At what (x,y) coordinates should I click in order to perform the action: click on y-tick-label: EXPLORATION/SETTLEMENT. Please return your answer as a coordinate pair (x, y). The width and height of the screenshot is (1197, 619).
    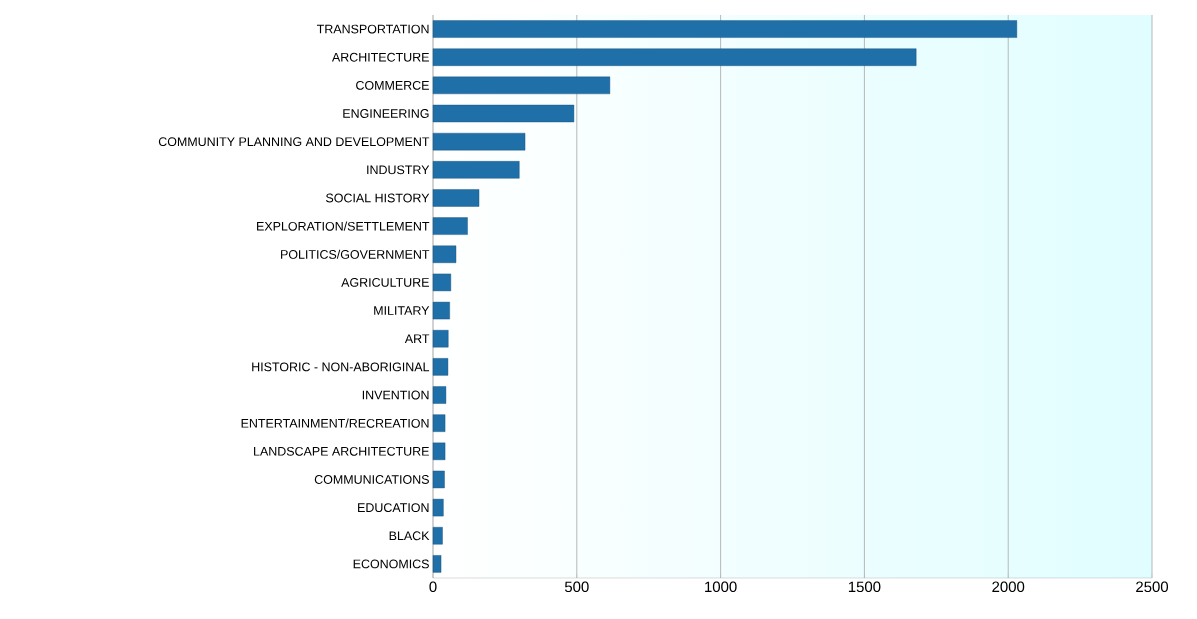
    Looking at the image, I should click on (343, 226).